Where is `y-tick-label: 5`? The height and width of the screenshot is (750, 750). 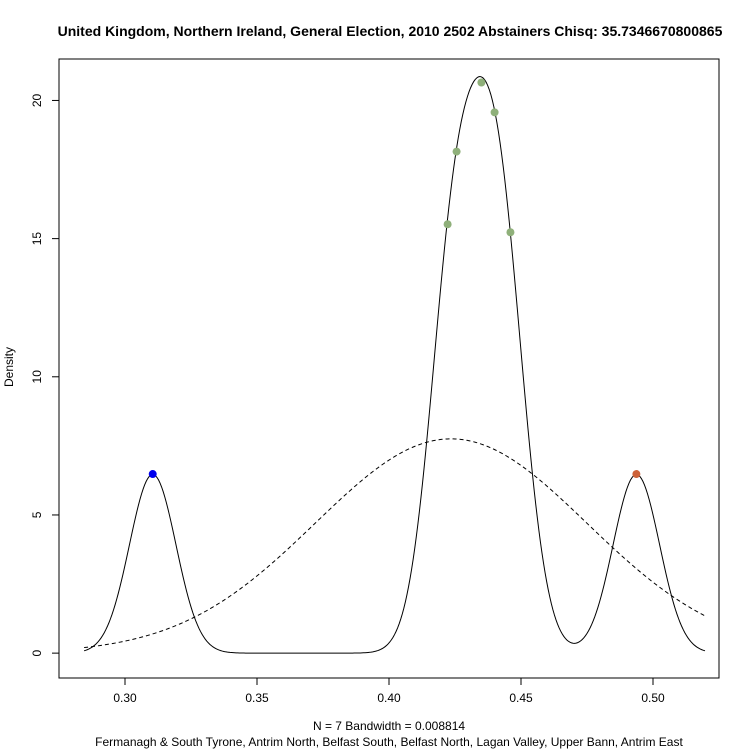 y-tick-label: 5 is located at coordinates (37, 514).